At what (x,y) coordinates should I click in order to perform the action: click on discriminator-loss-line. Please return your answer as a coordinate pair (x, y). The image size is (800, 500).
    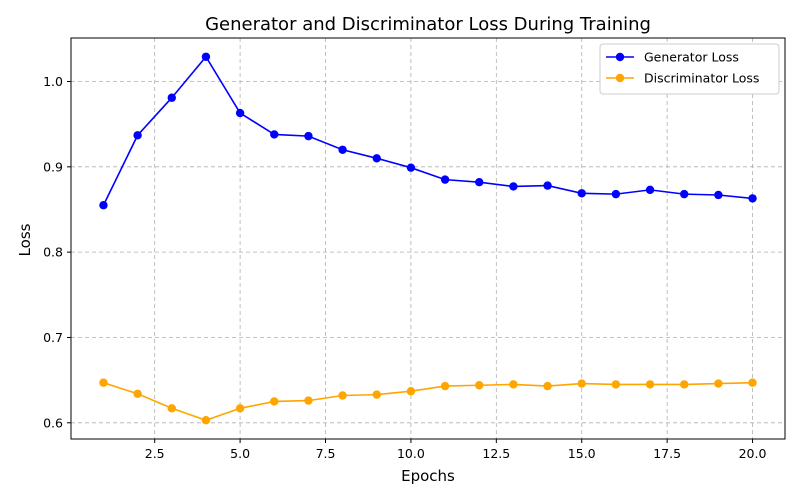
    Looking at the image, I should click on (428, 401).